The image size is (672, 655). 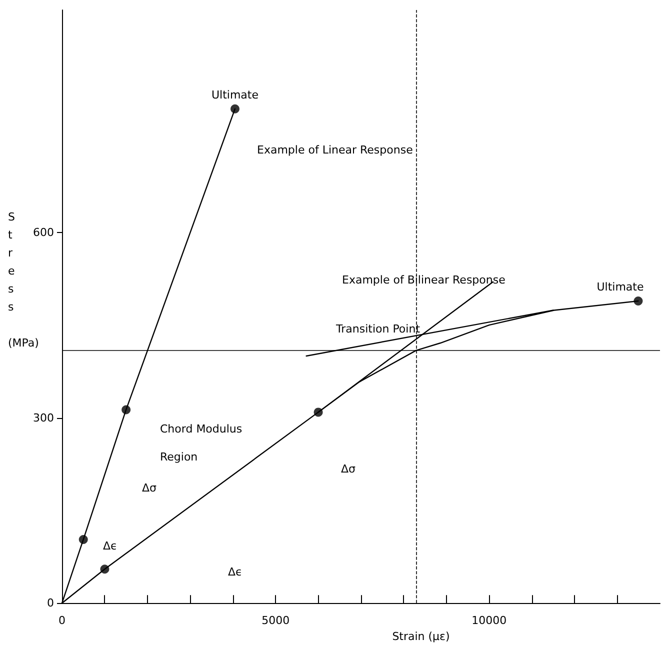 I want to click on annotation: Example of Bilinear Response, so click(x=424, y=280).